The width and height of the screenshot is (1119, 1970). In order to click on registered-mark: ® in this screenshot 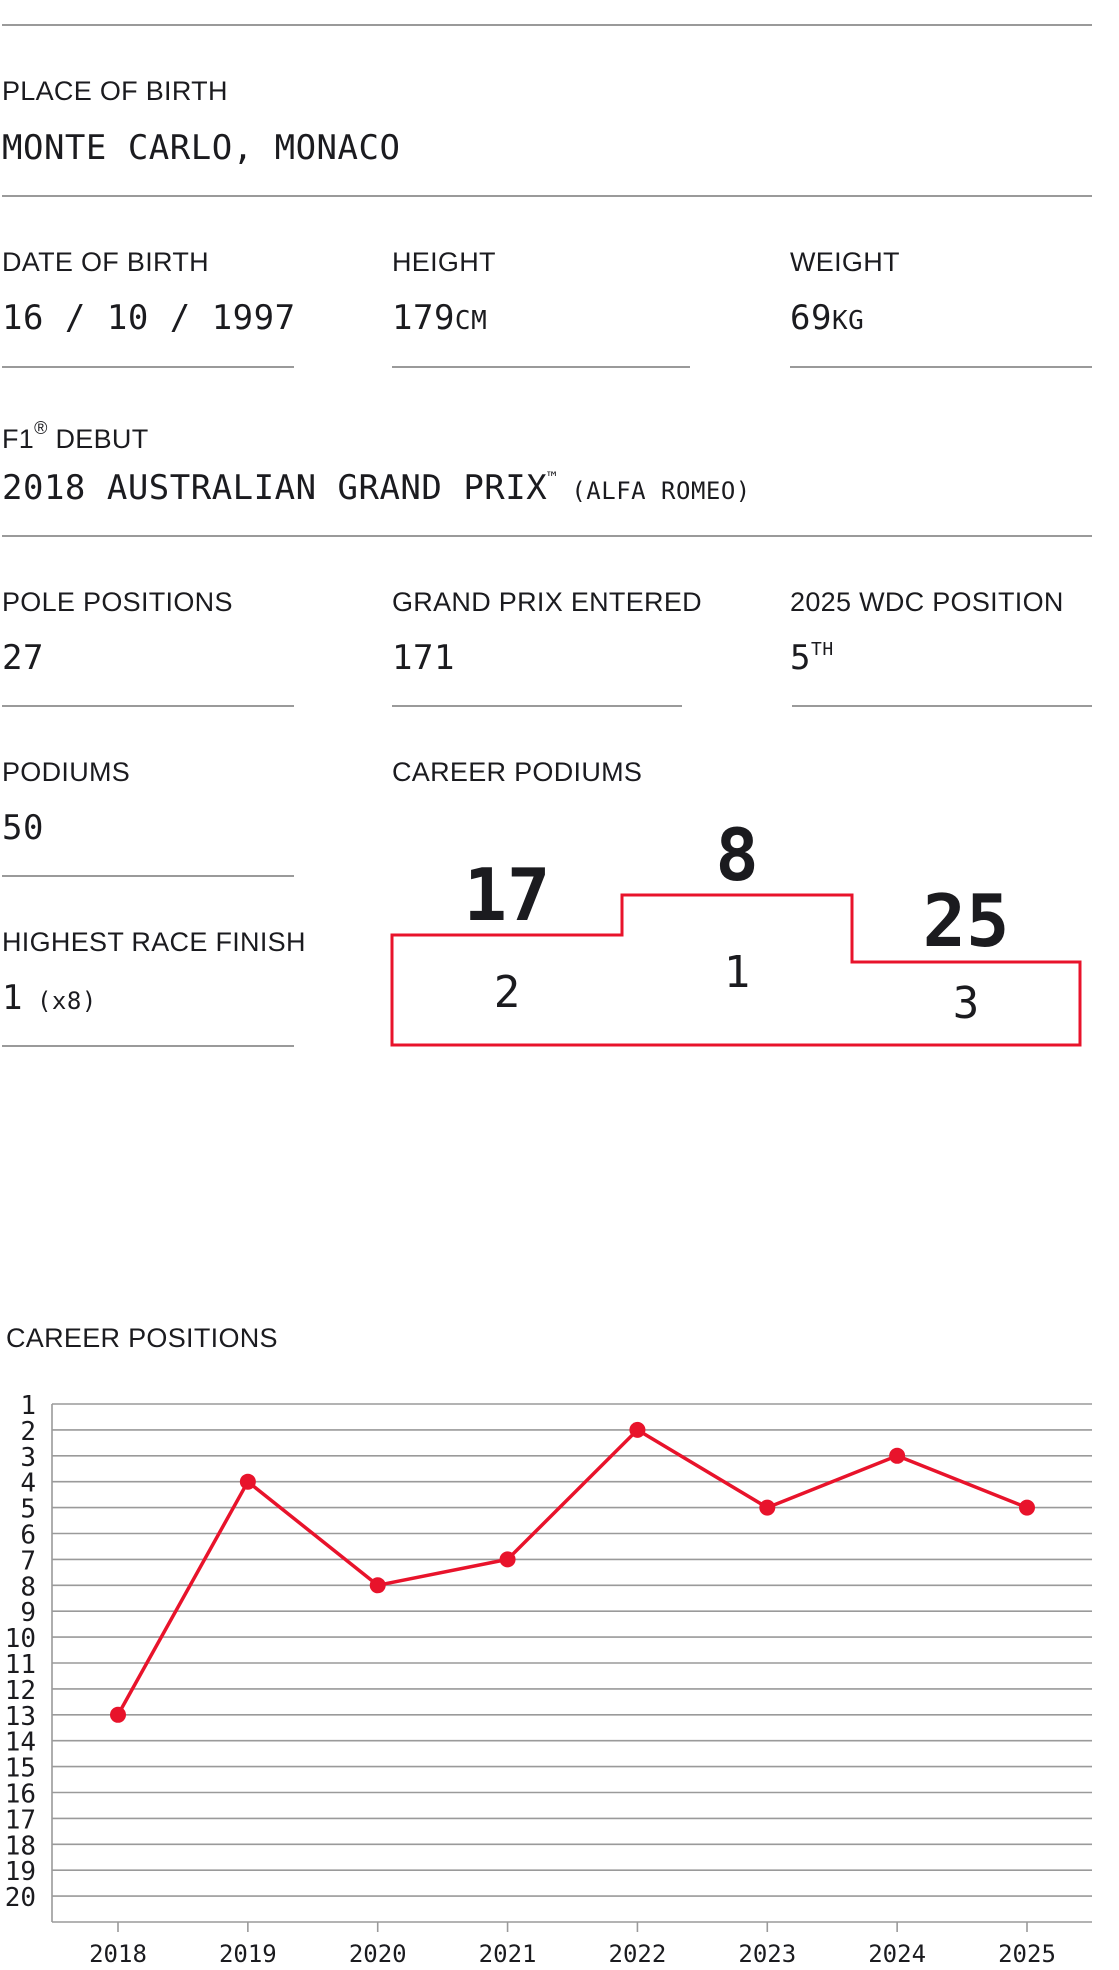, I will do `click(41, 428)`.